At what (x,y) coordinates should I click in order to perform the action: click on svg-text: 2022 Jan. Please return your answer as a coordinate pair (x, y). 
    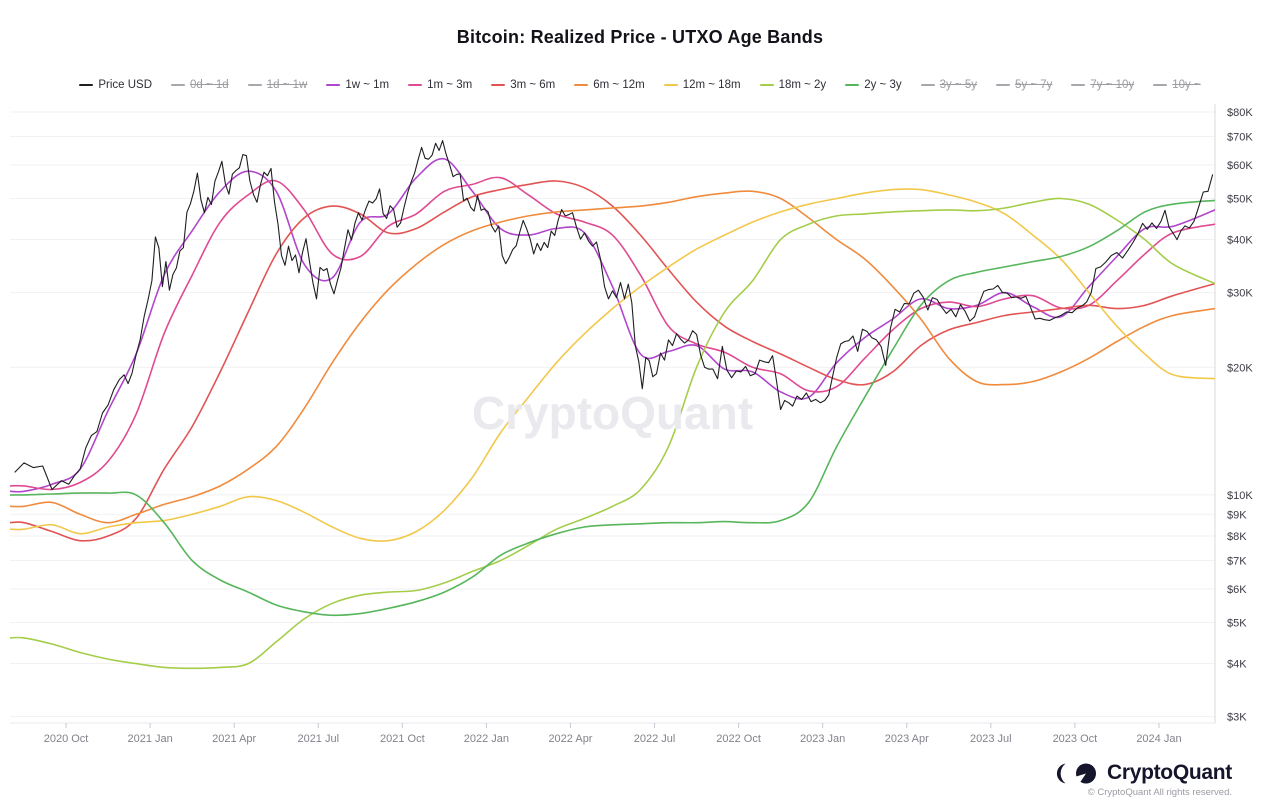
    Looking at the image, I should click on (486, 739).